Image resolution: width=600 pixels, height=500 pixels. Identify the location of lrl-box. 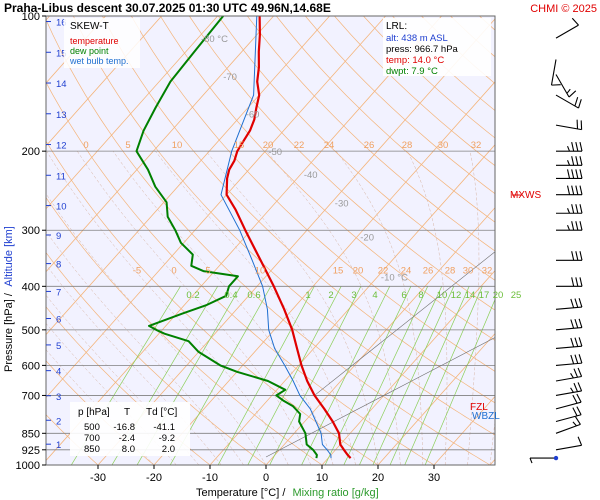
(437, 47).